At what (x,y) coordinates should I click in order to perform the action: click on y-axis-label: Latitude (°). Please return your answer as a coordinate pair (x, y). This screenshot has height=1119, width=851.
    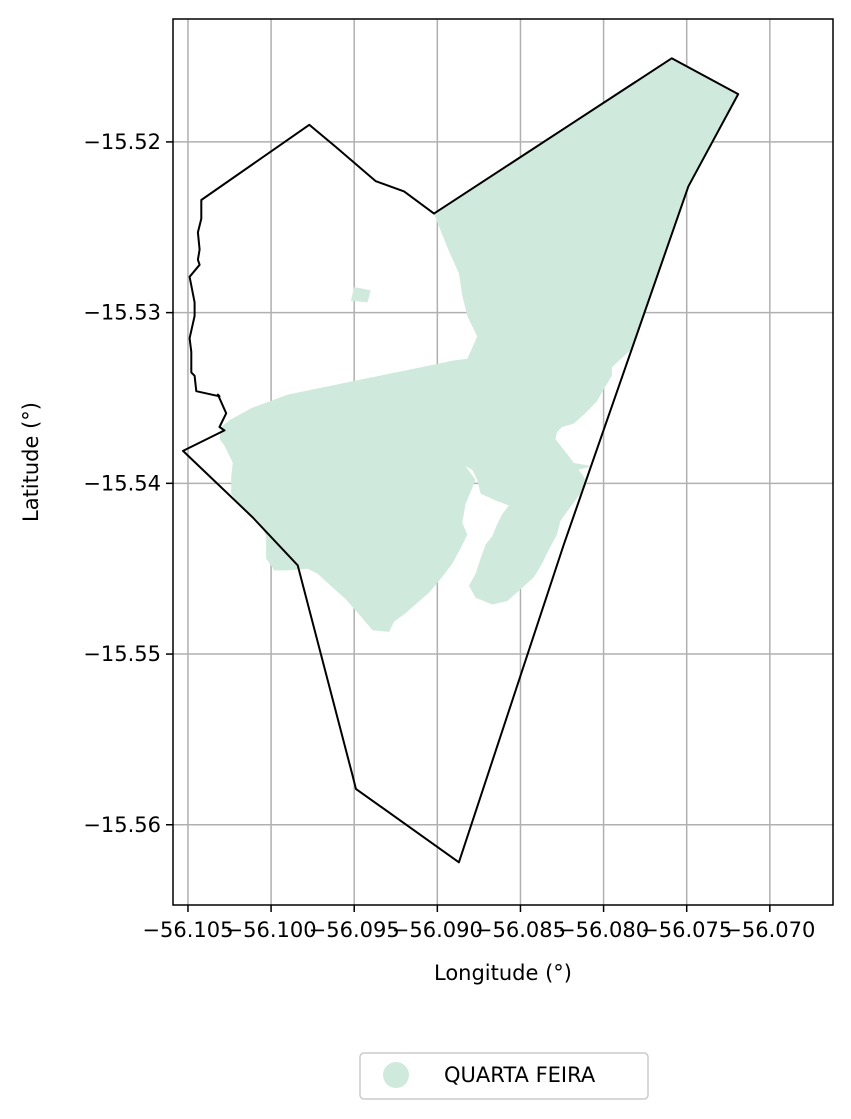
    Looking at the image, I should click on (31, 462).